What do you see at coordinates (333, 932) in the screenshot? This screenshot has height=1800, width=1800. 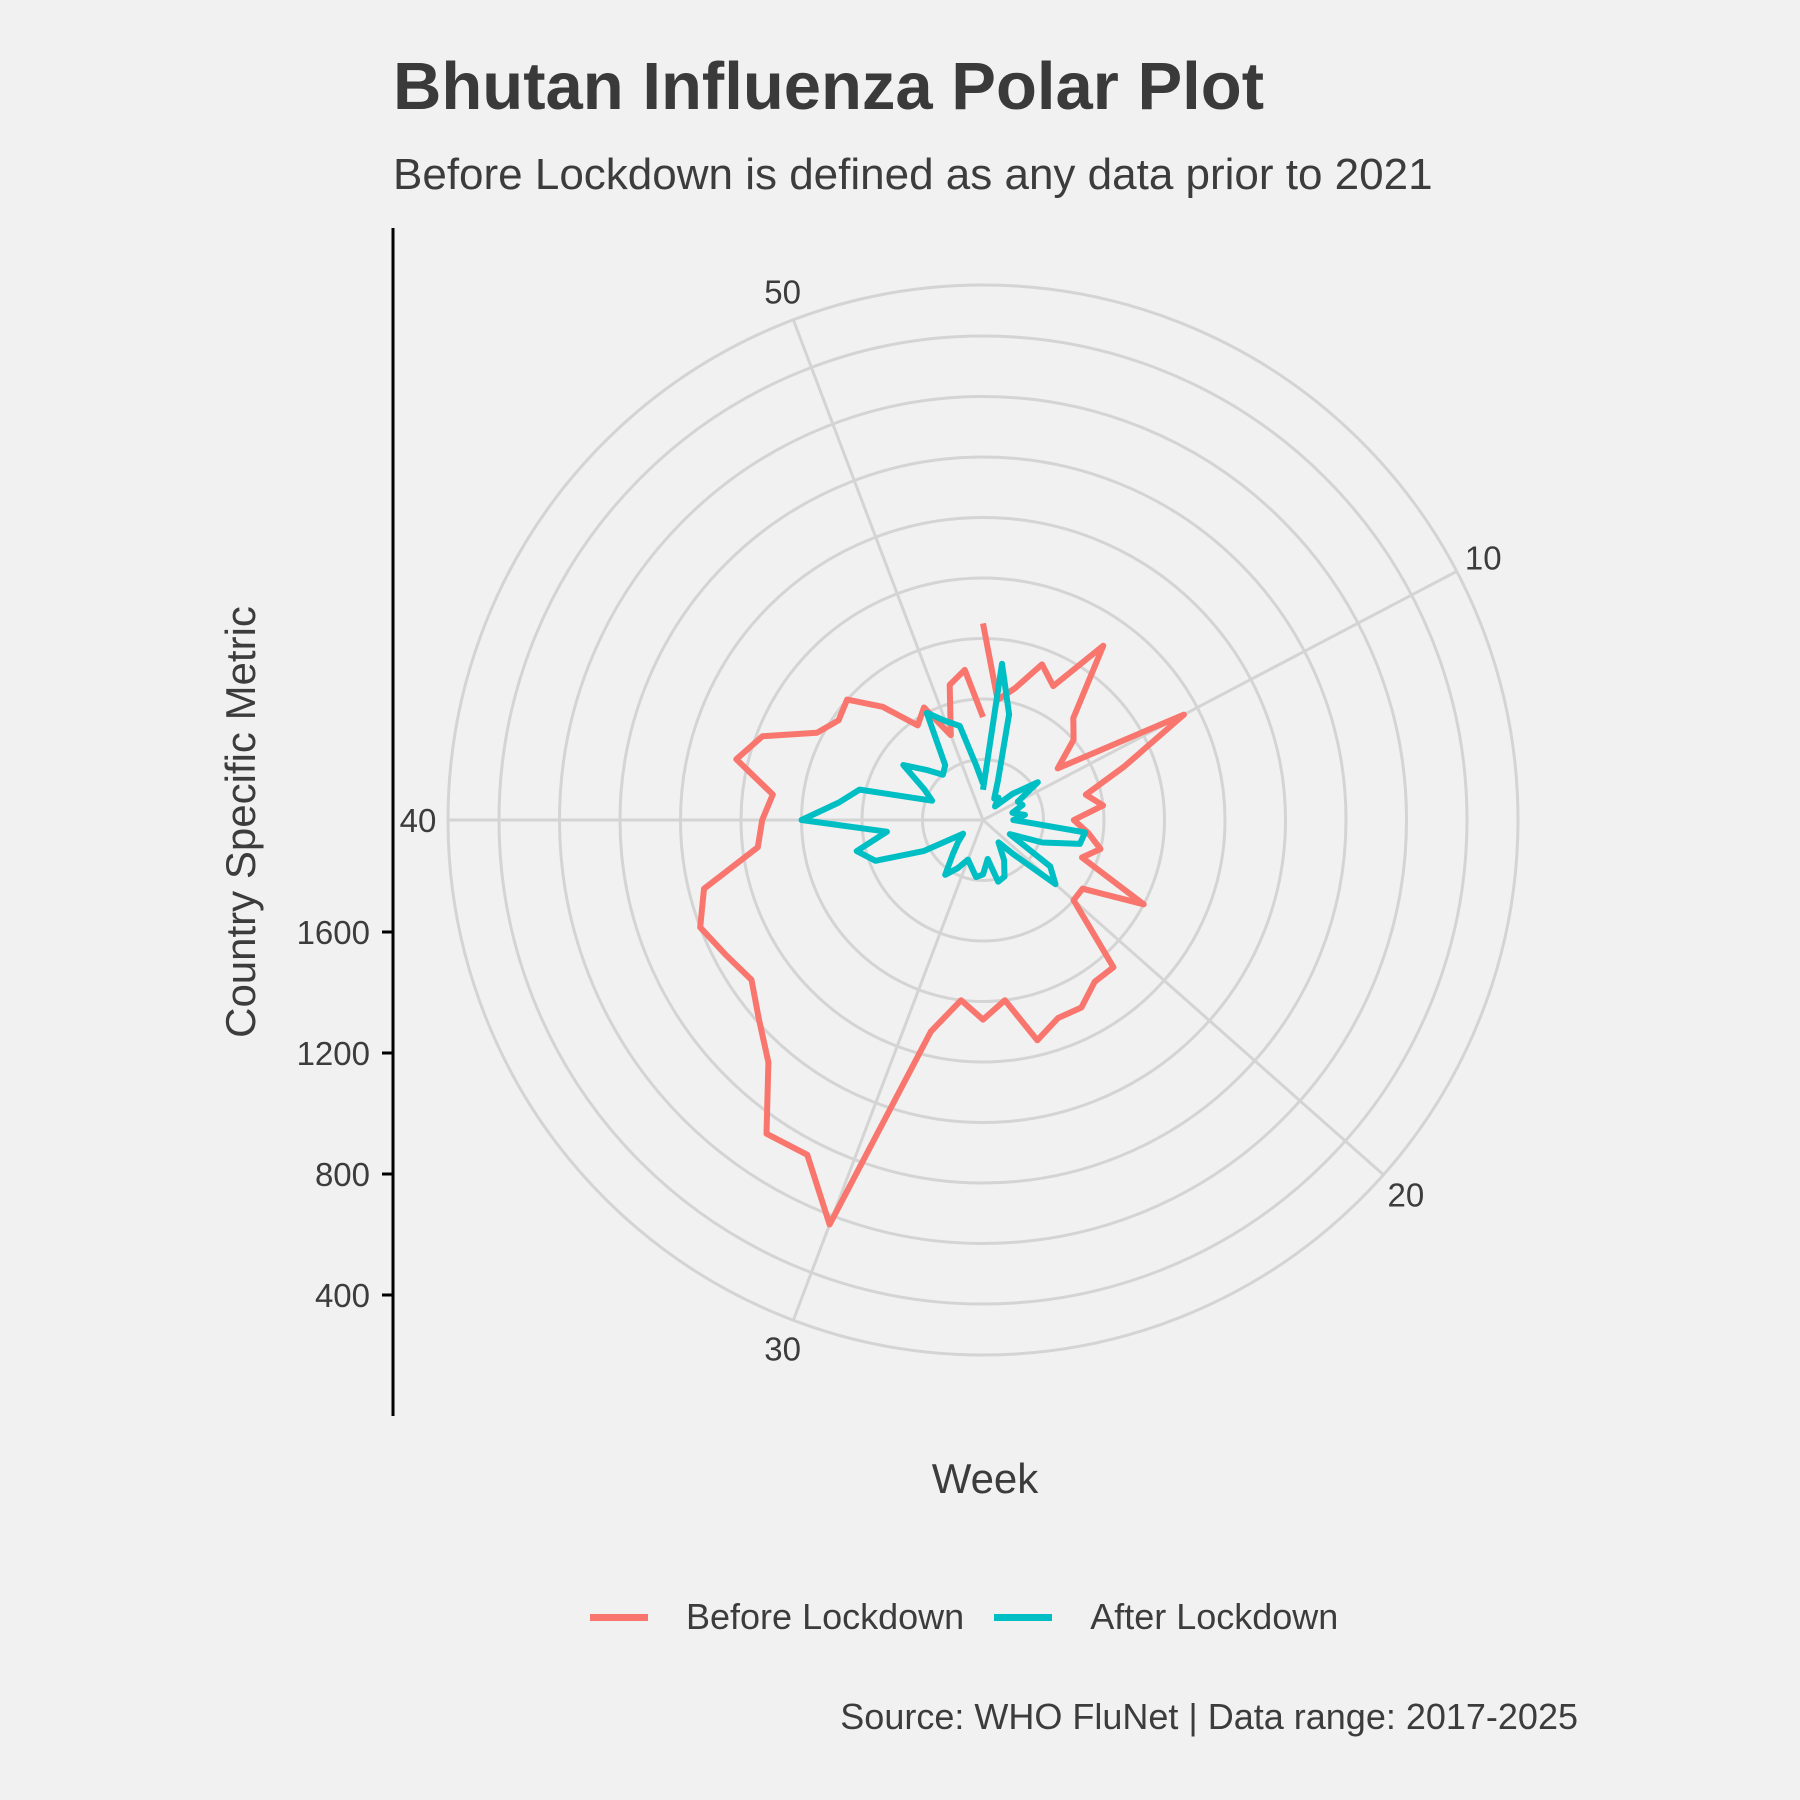 I see `y-tick-label: 1600` at bounding box center [333, 932].